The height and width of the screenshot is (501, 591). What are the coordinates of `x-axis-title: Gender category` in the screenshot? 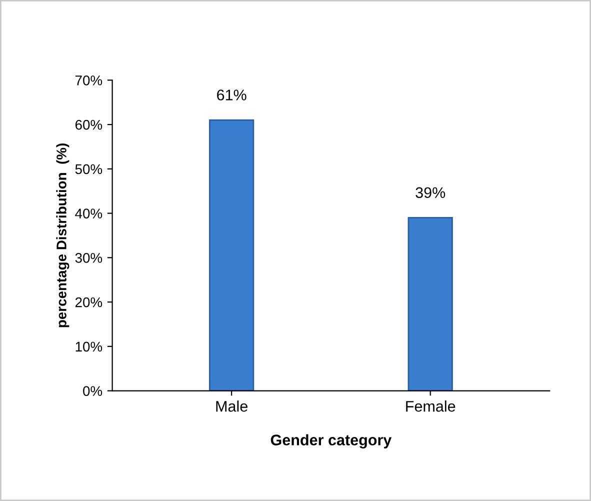 It's located at (331, 441).